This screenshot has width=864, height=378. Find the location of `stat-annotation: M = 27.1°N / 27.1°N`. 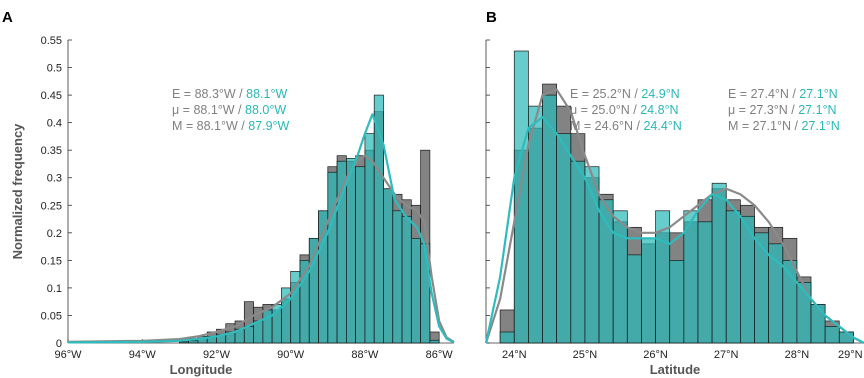

stat-annotation: M = 27.1°N / 27.1°N is located at coordinates (784, 126).